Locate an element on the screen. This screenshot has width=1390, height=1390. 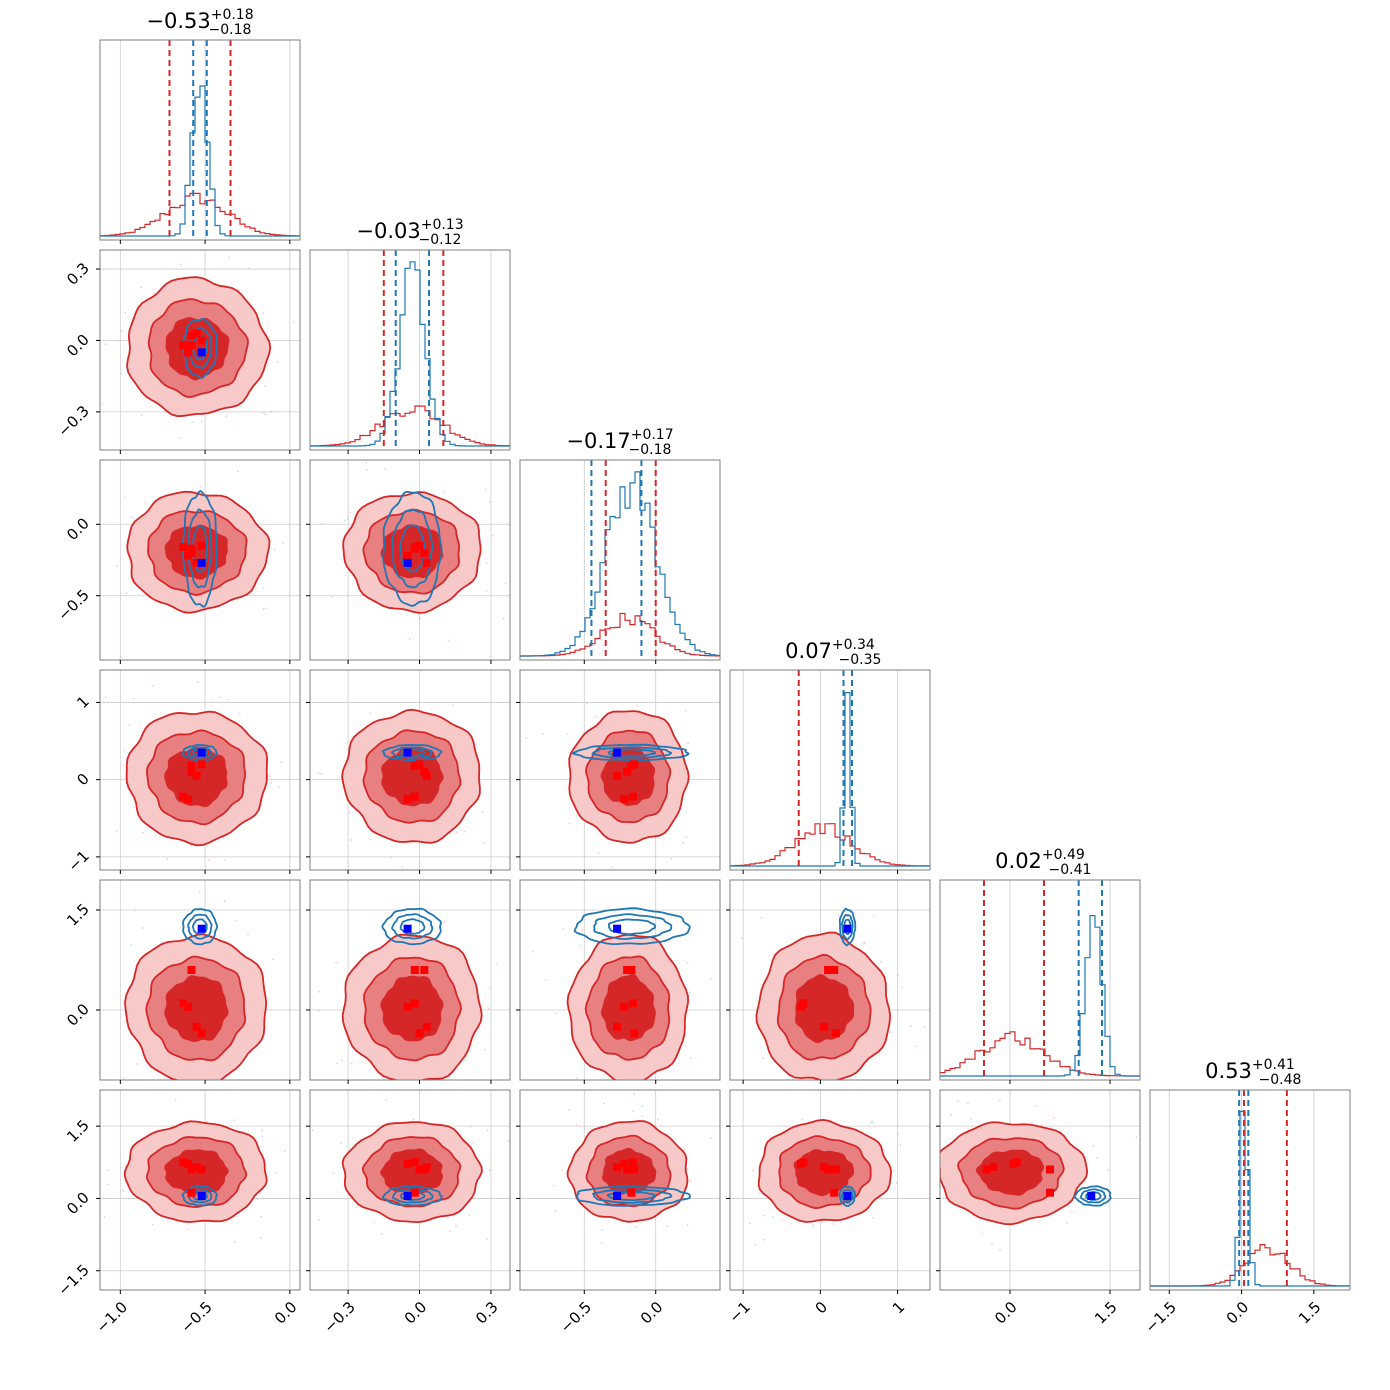
red-histogram is located at coordinates (410, 426).